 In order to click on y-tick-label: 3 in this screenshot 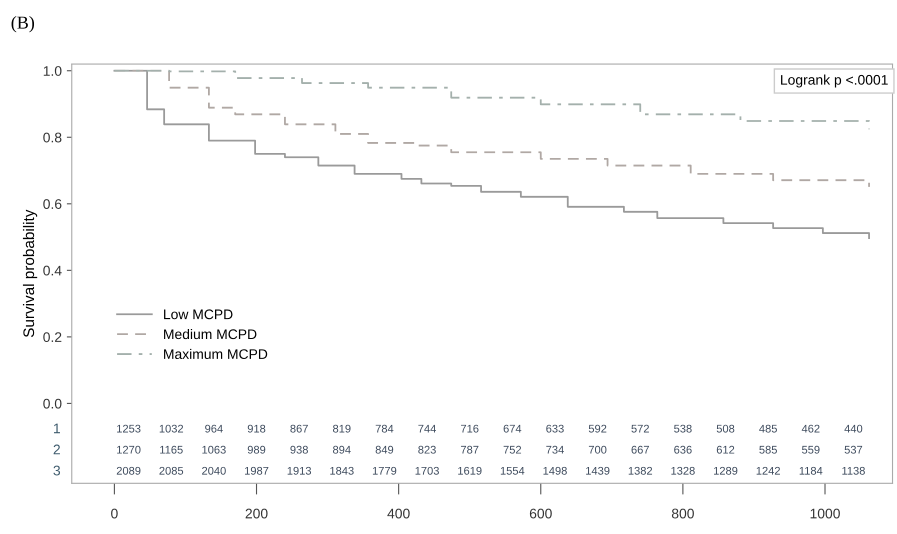, I will do `click(56, 471)`.